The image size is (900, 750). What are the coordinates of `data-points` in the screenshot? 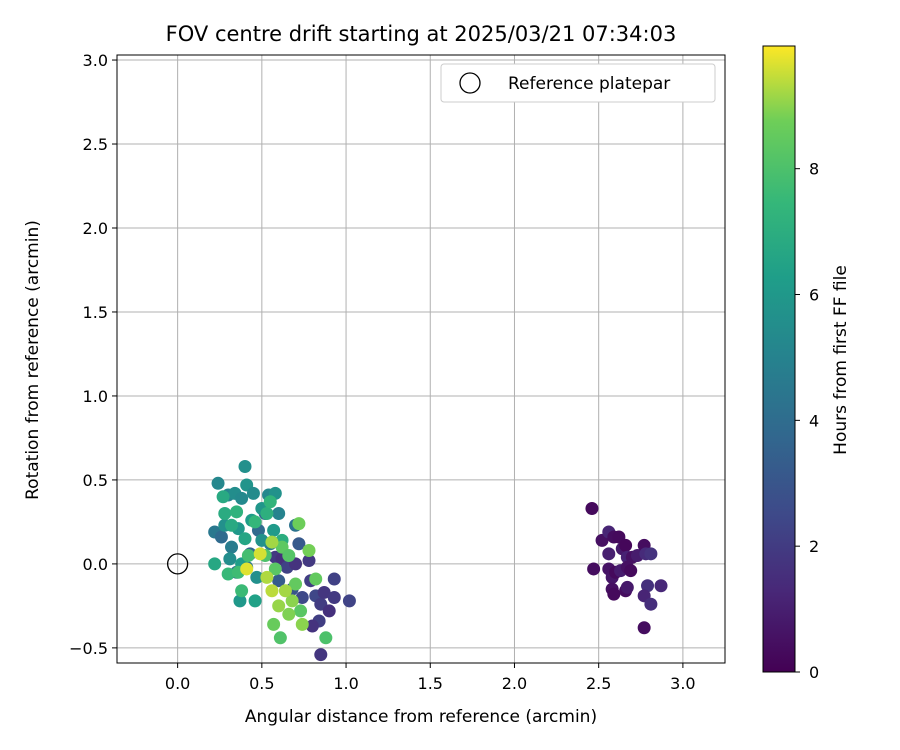 It's located at (438, 560).